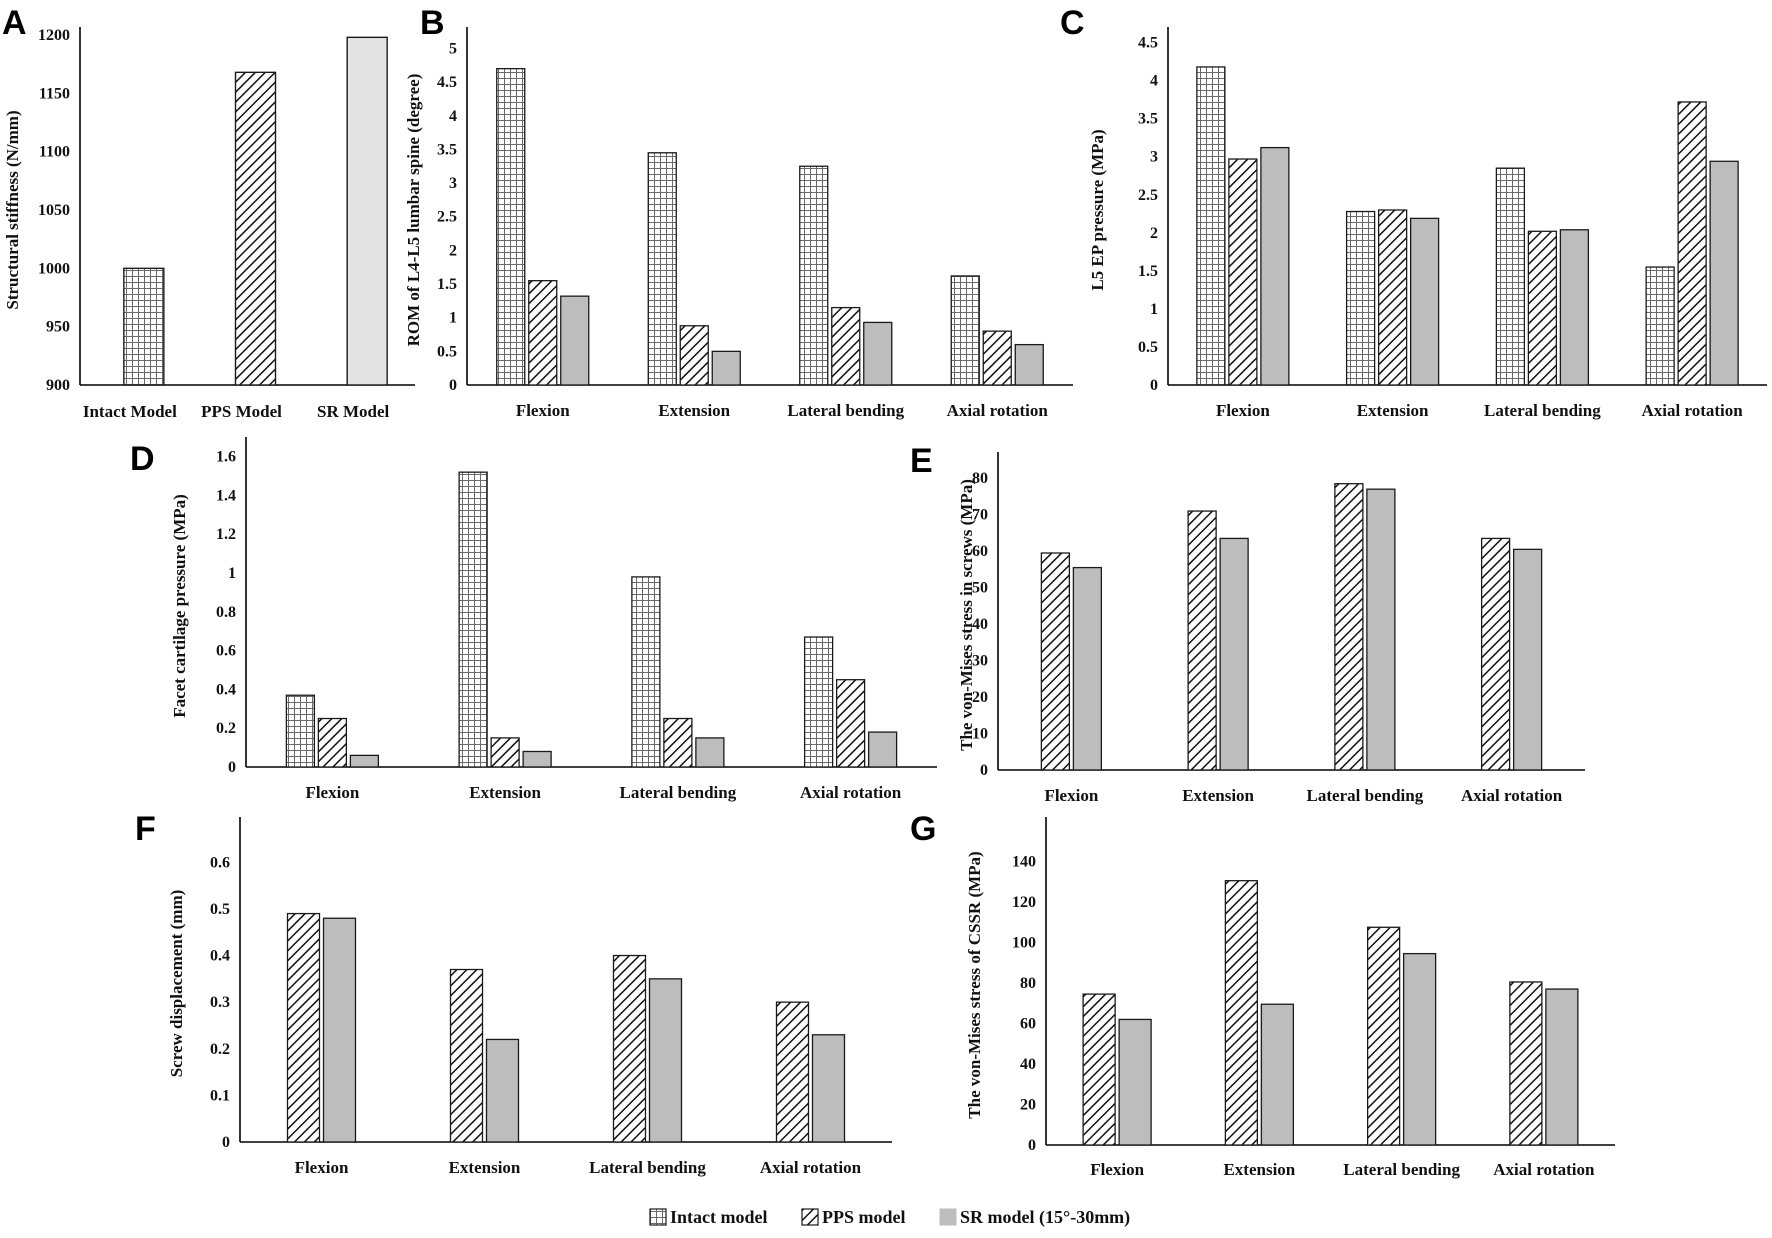 This screenshot has height=1238, width=1772. I want to click on category-label: SR Model, so click(353, 411).